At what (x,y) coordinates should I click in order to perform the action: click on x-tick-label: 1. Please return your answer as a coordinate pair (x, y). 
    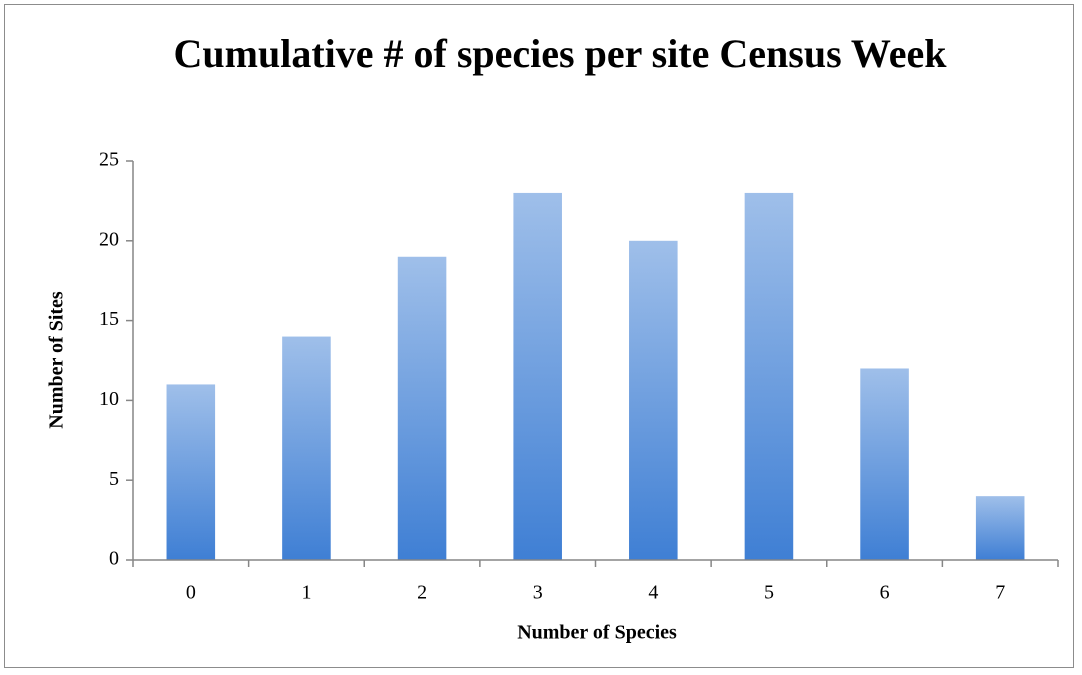
    Looking at the image, I should click on (306, 593).